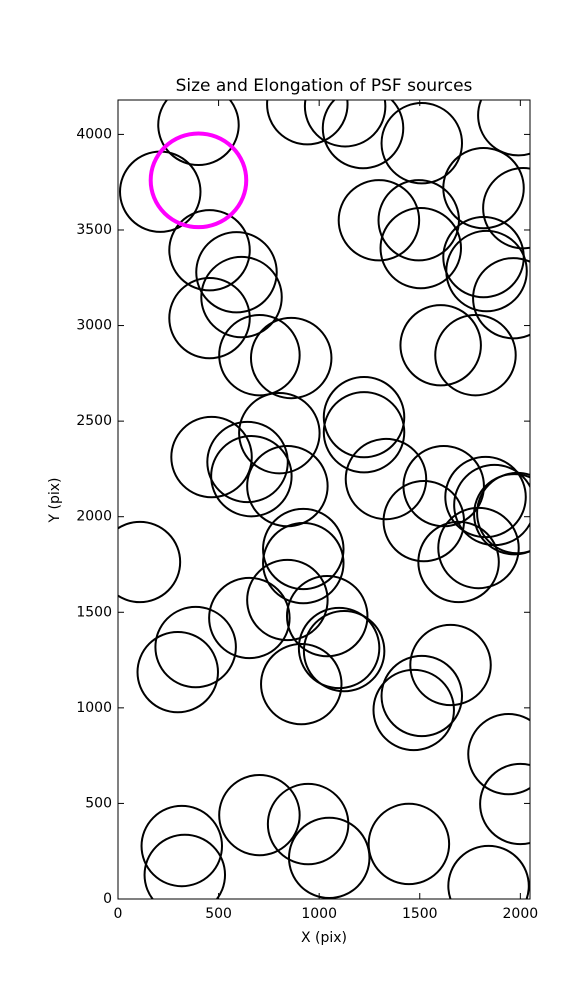  I want to click on x-tick-label: 500, so click(218, 914).